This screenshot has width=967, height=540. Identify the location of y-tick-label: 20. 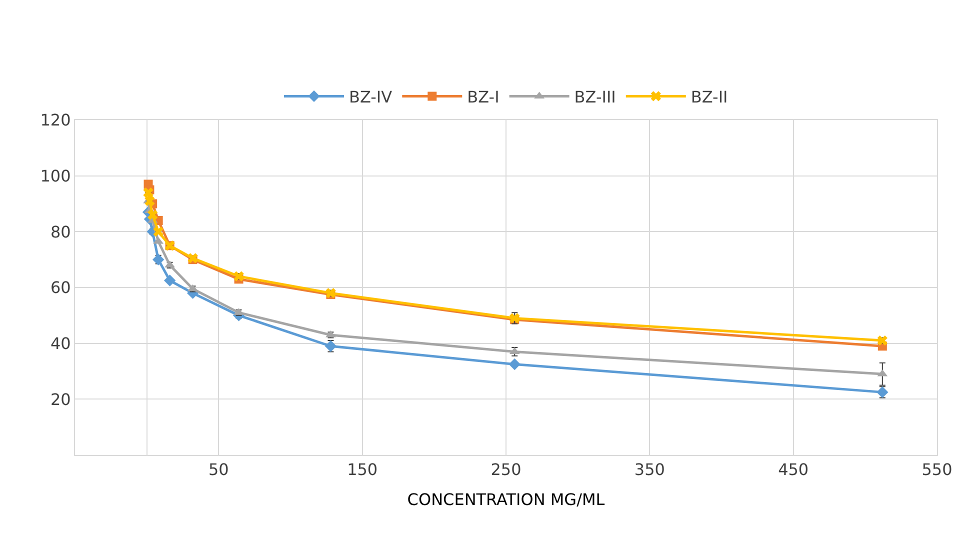
(60, 399).